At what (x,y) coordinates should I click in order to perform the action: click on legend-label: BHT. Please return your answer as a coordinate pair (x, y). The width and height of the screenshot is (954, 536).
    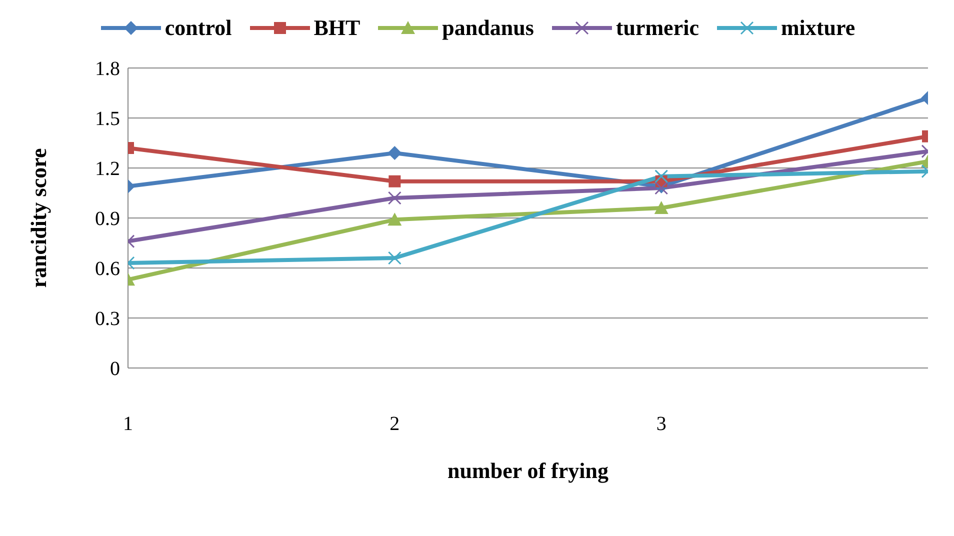
    Looking at the image, I should click on (337, 28).